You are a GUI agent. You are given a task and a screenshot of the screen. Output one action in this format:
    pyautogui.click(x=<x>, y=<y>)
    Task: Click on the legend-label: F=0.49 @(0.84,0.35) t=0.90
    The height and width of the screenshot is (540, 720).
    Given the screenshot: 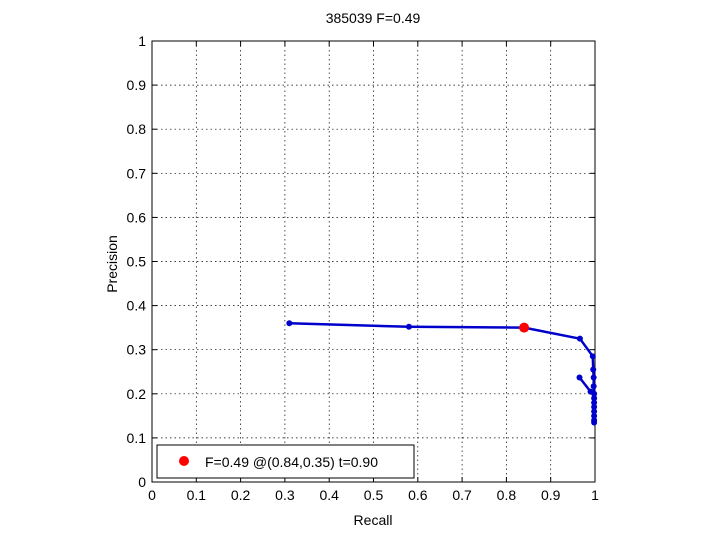 What is the action you would take?
    pyautogui.click(x=291, y=462)
    